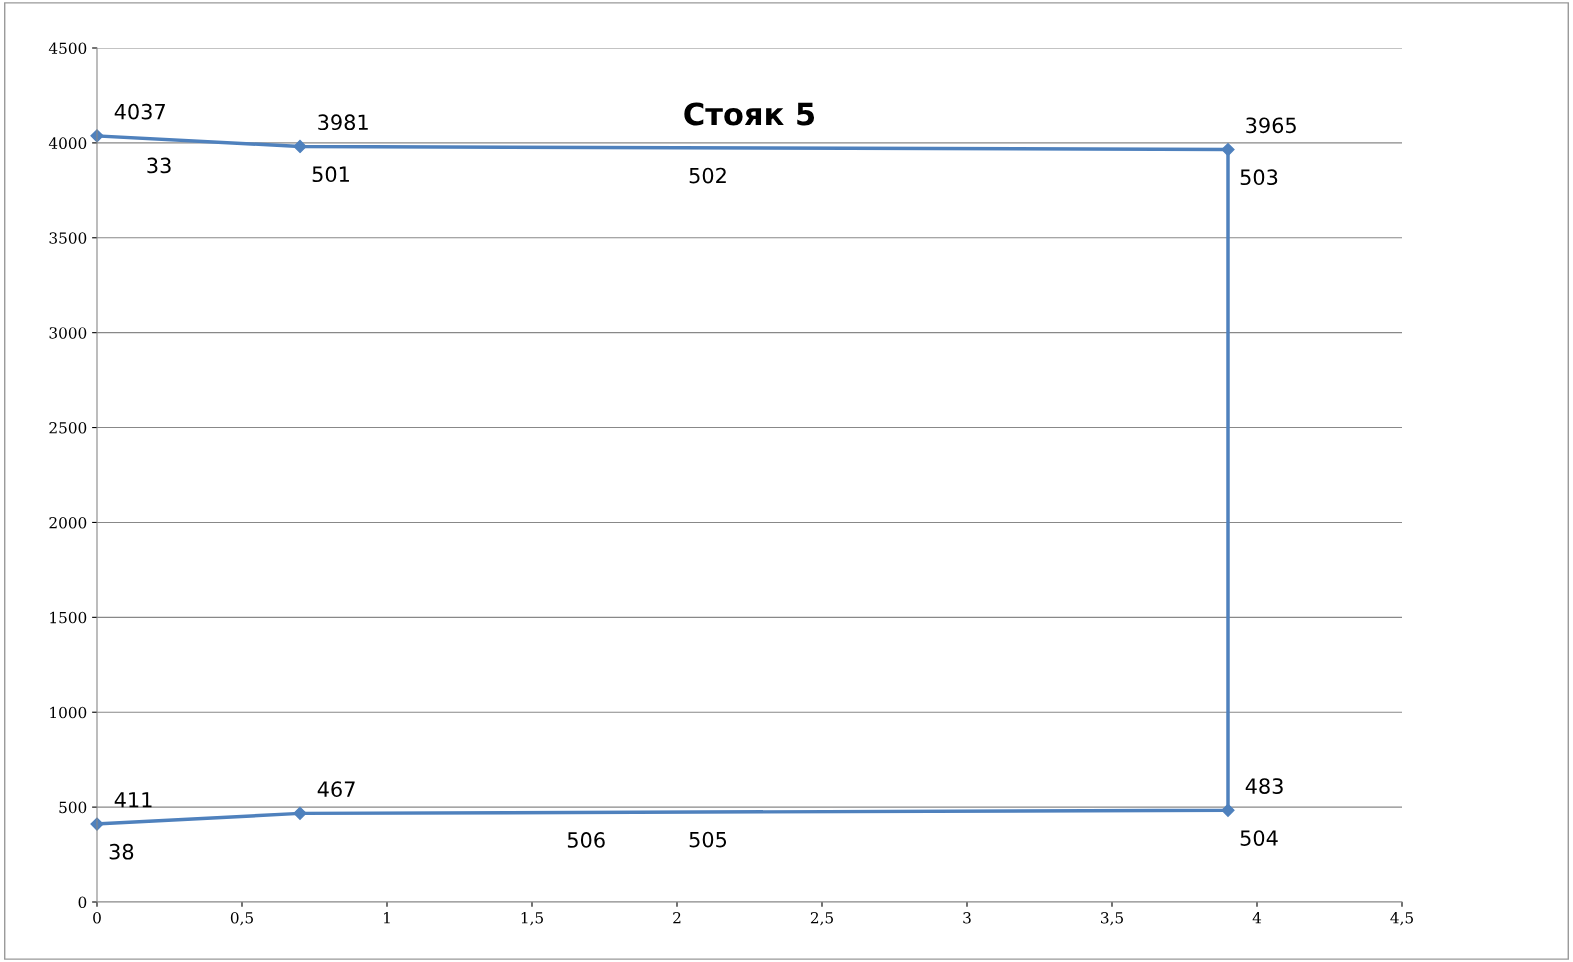  I want to click on annotation: 503, so click(1259, 177).